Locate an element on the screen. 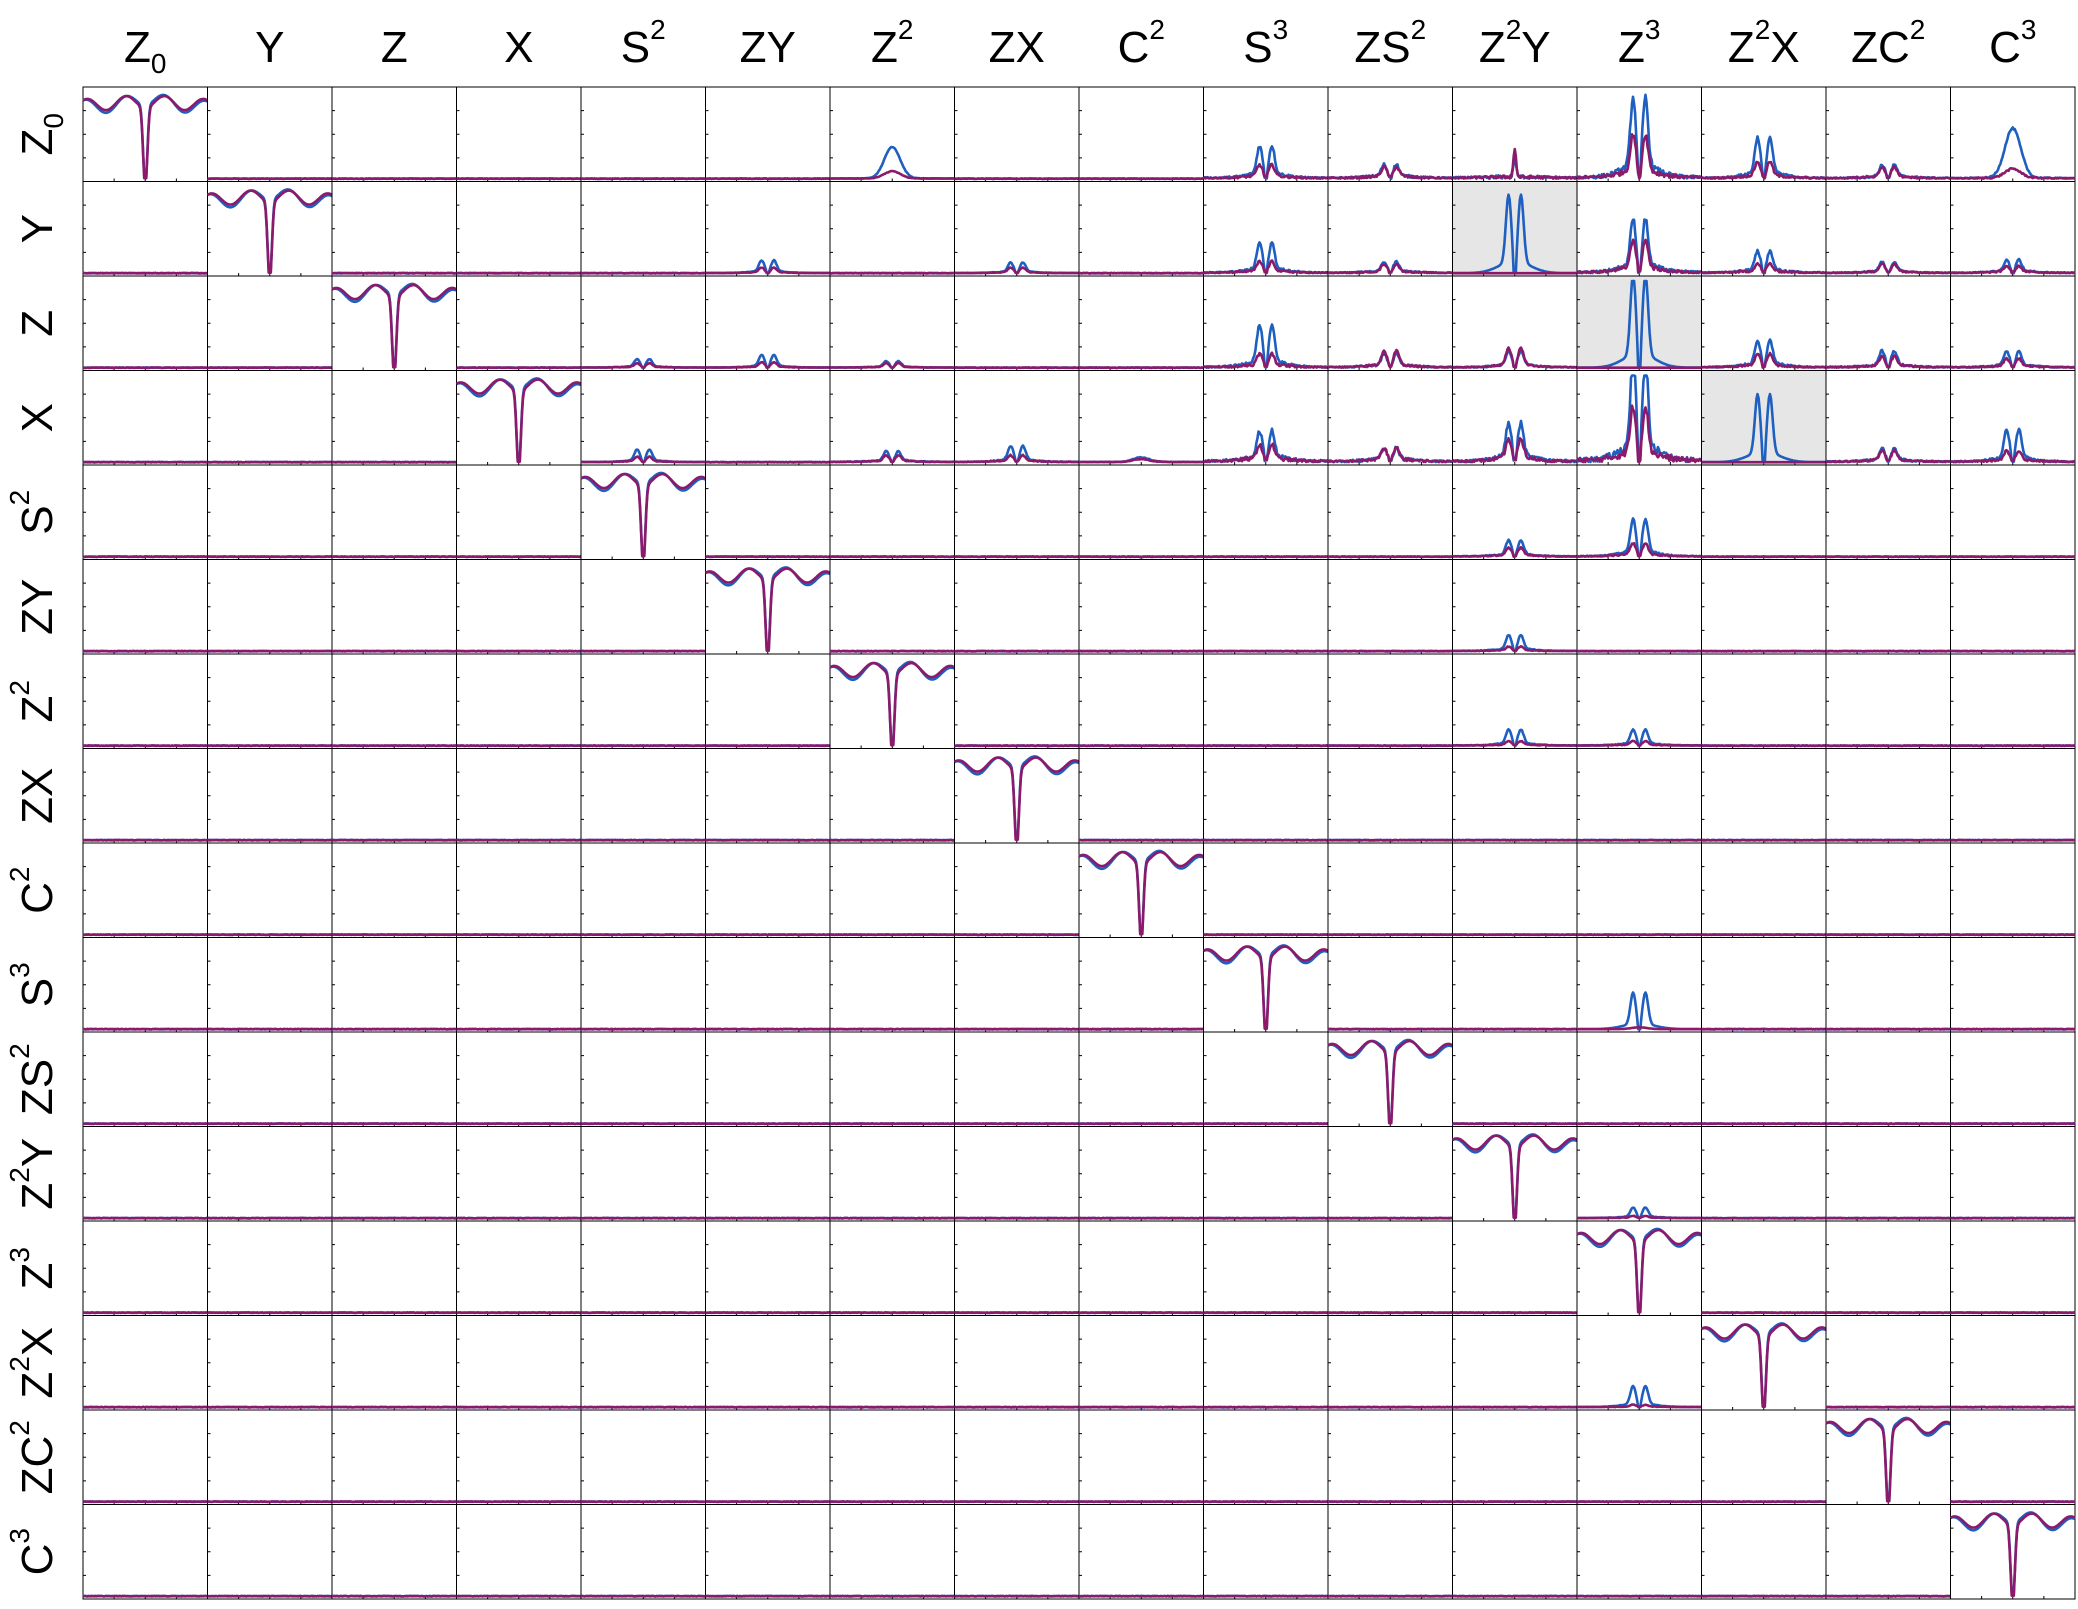  row-label: ZY is located at coordinates (37, 607).